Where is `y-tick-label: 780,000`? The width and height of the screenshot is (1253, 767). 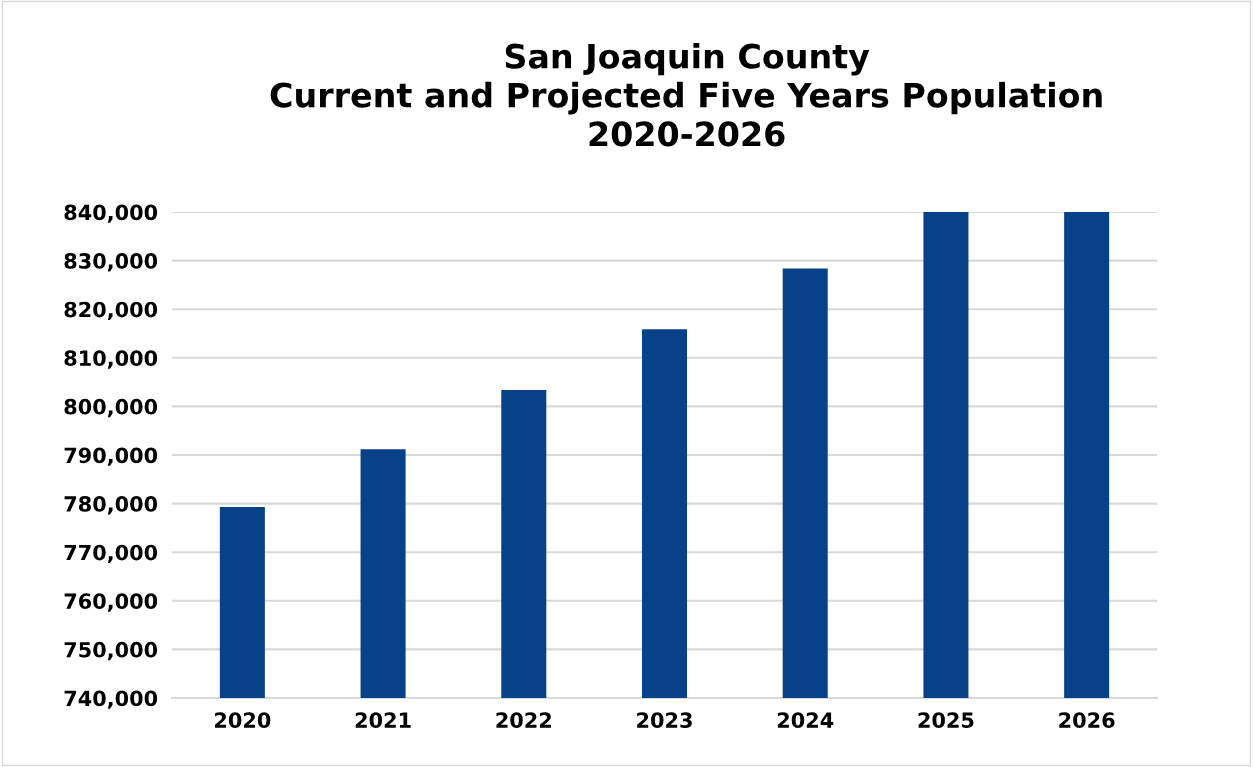
y-tick-label: 780,000 is located at coordinates (111, 505).